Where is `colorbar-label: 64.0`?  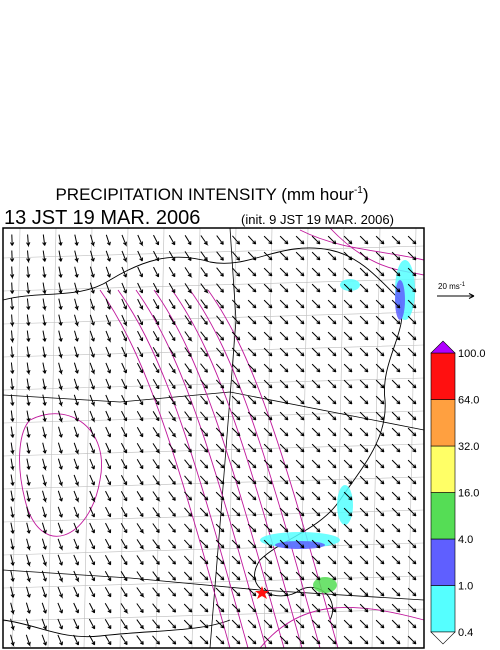 colorbar-label: 64.0 is located at coordinates (468, 401).